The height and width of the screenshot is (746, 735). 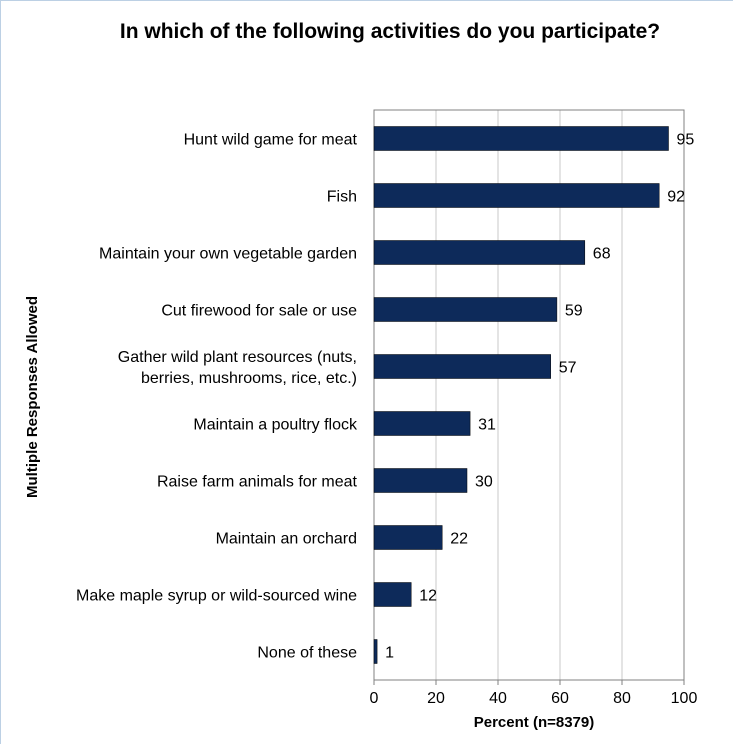 I want to click on category-label-line: Maintain your own vegetable garden, so click(x=228, y=254).